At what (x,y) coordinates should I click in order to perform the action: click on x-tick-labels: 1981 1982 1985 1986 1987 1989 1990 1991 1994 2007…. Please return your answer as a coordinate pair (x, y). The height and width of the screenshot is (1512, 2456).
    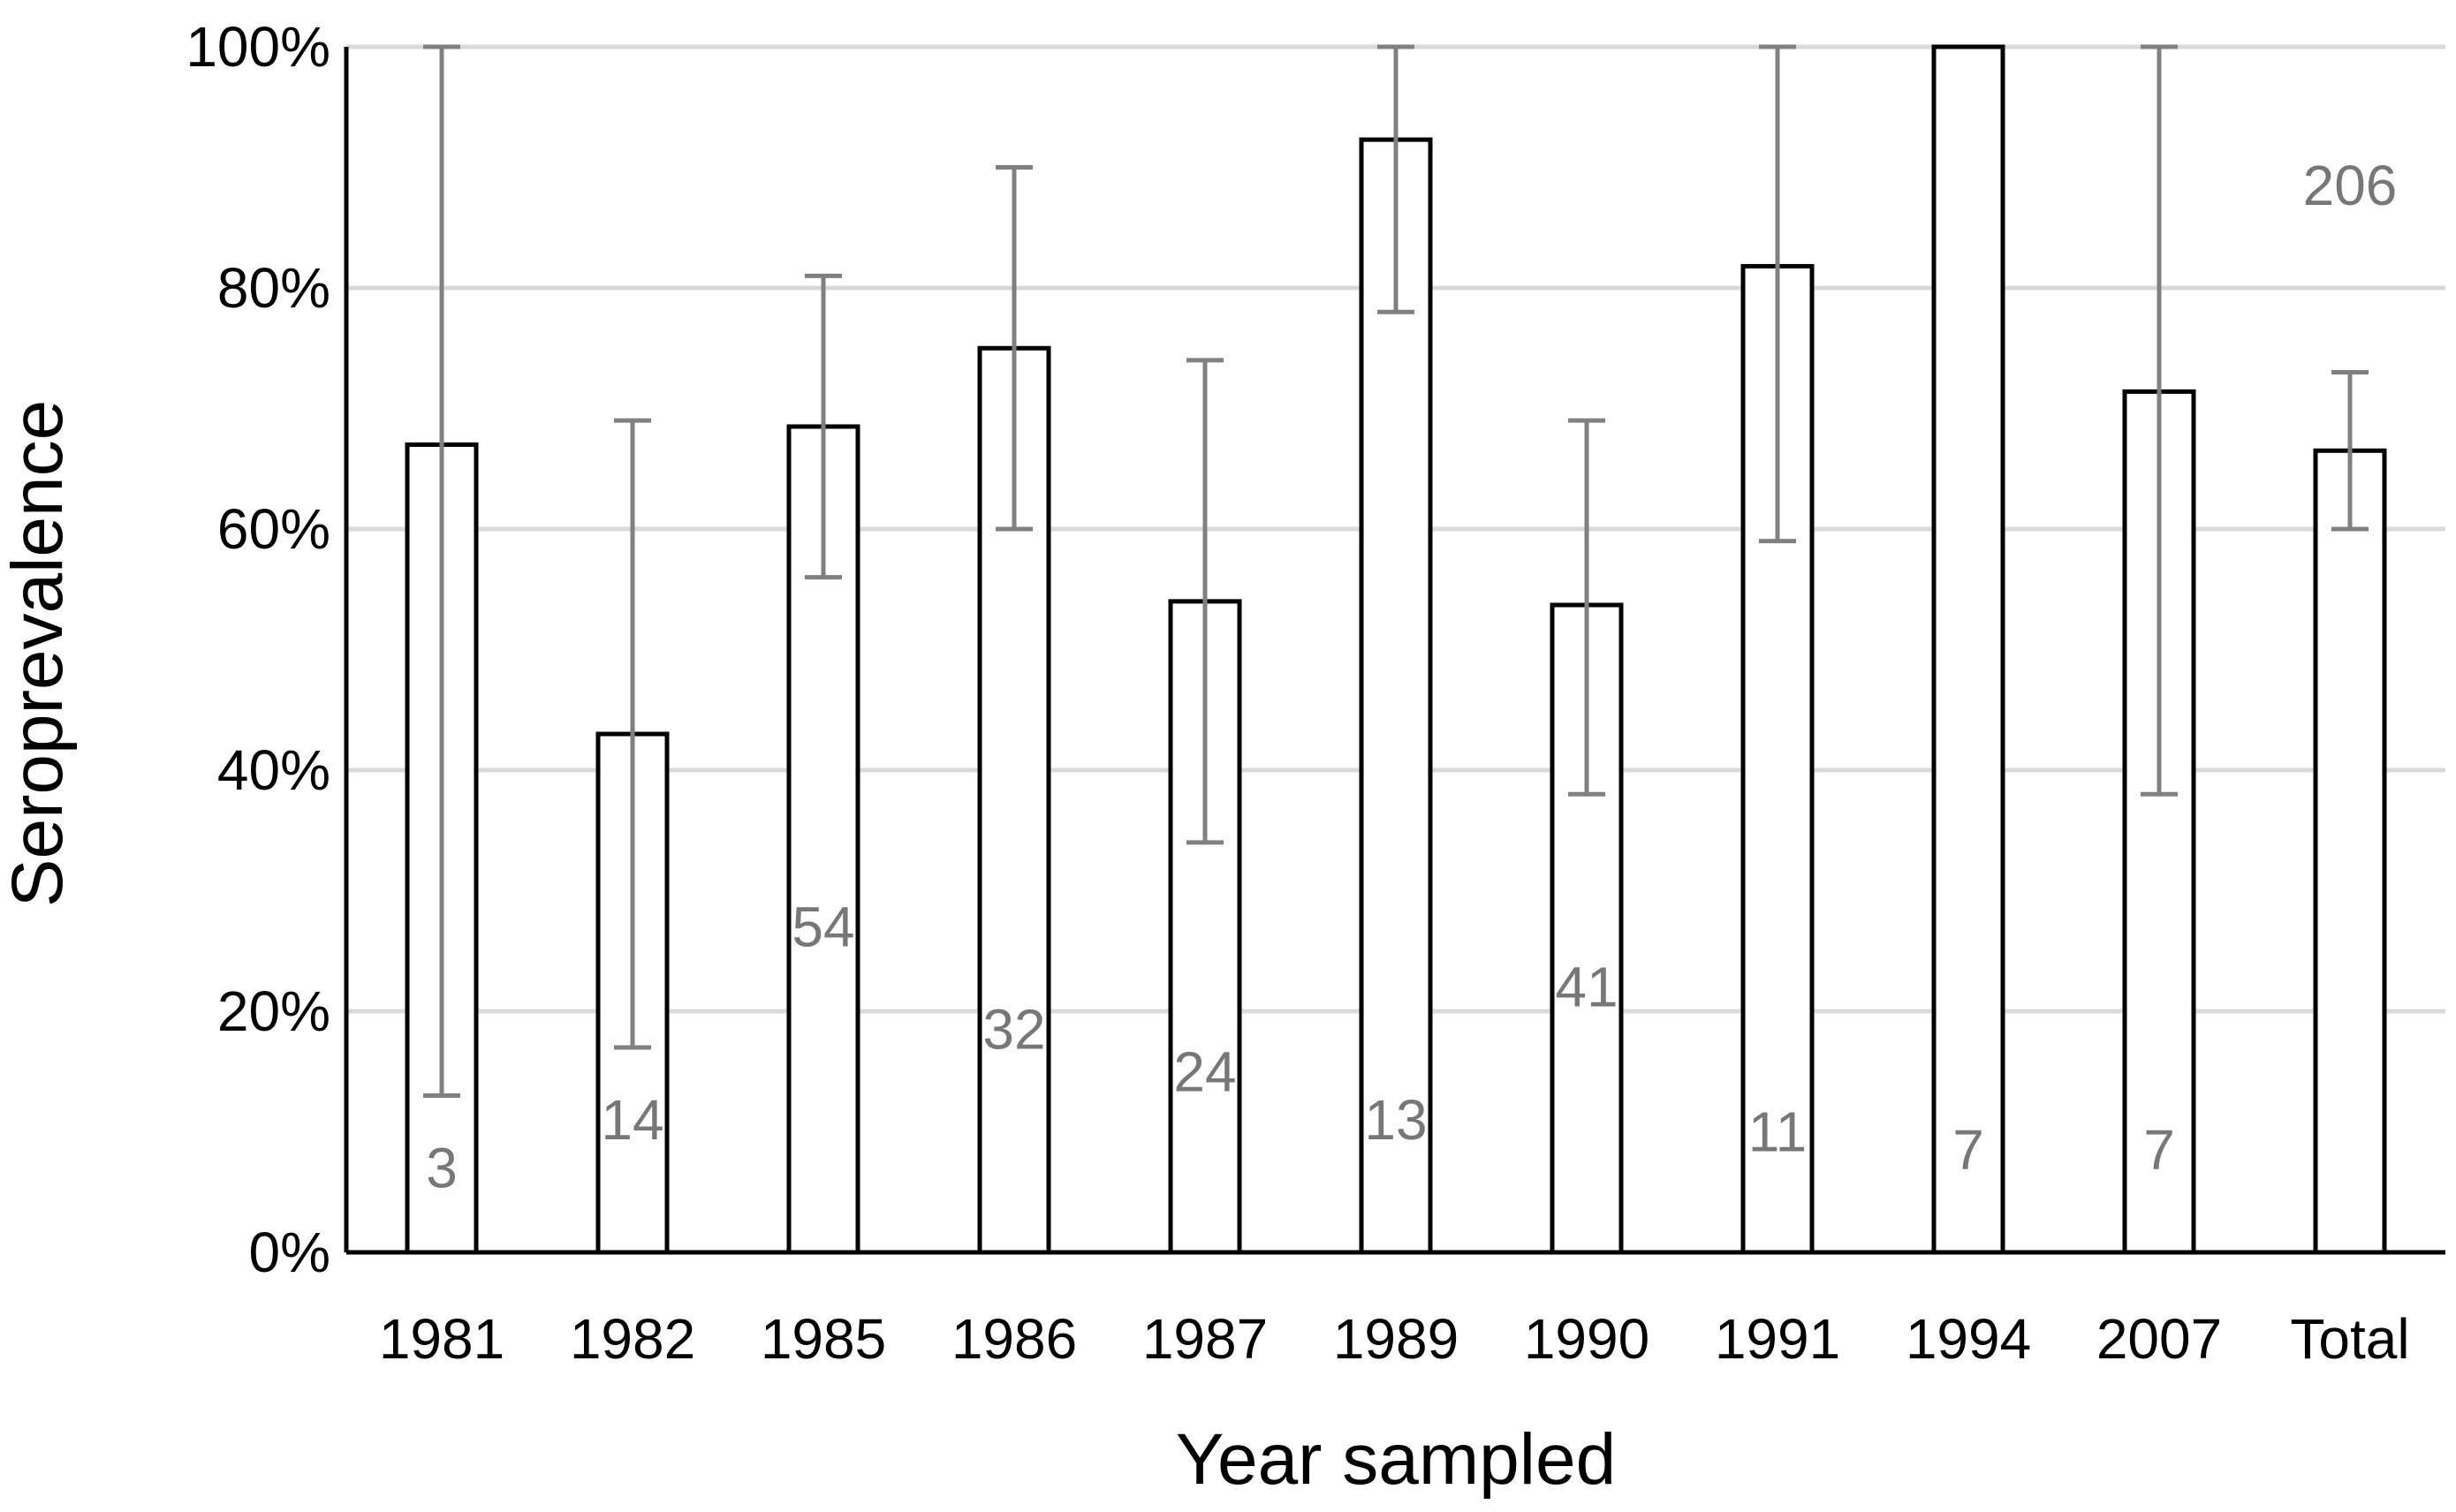
    Looking at the image, I should click on (1395, 1339).